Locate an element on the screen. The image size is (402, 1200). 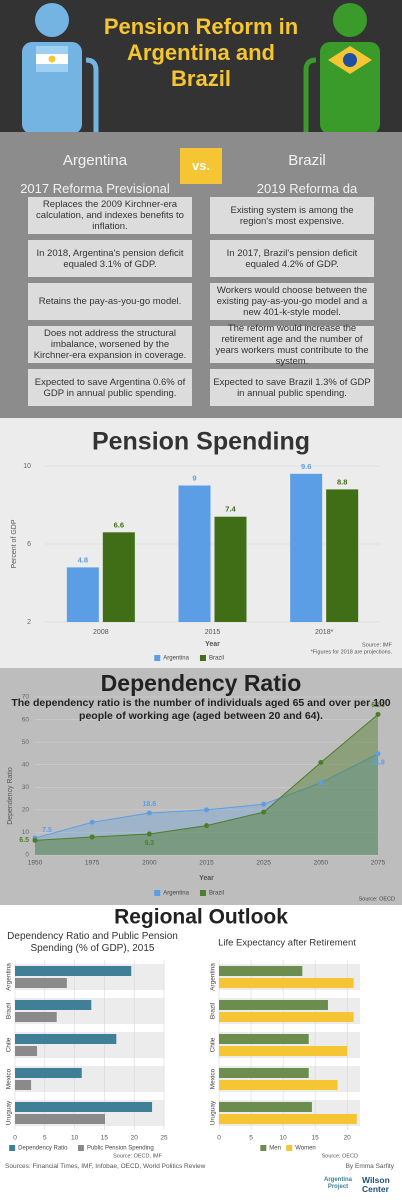
legend-label: Men is located at coordinates (275, 1149).